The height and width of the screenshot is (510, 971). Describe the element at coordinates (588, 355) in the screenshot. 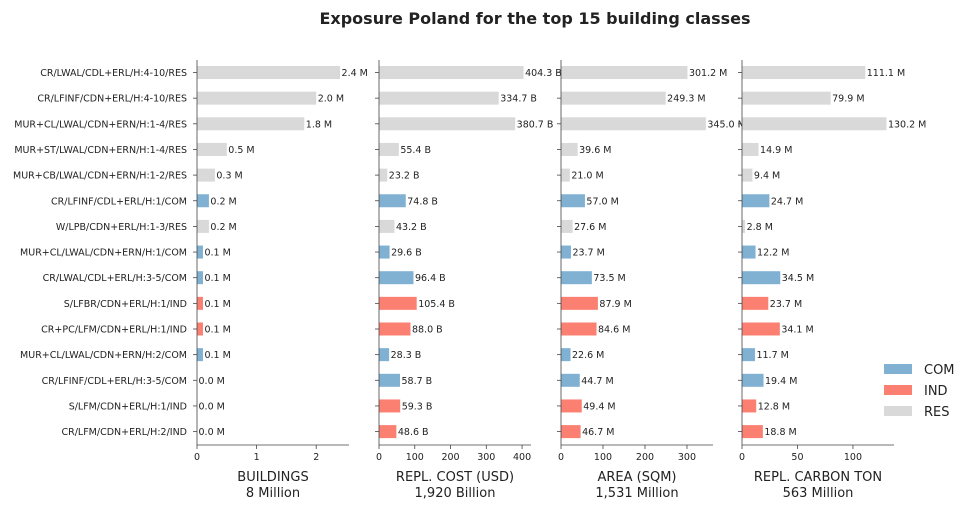

I see `value-label: 22.6 M` at that location.